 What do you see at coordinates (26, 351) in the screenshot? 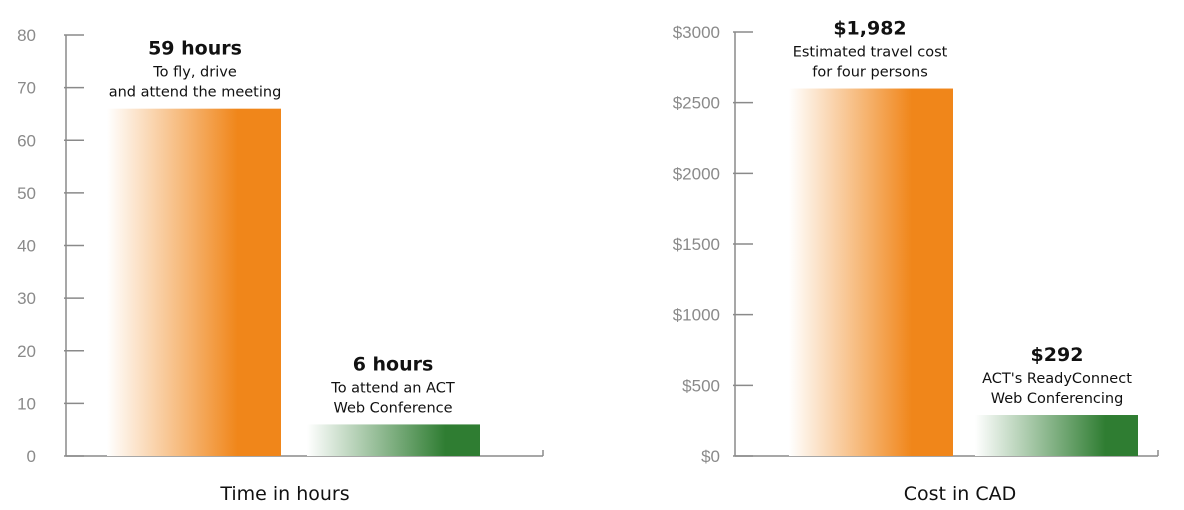
I see `y-tick-label: 20` at bounding box center [26, 351].